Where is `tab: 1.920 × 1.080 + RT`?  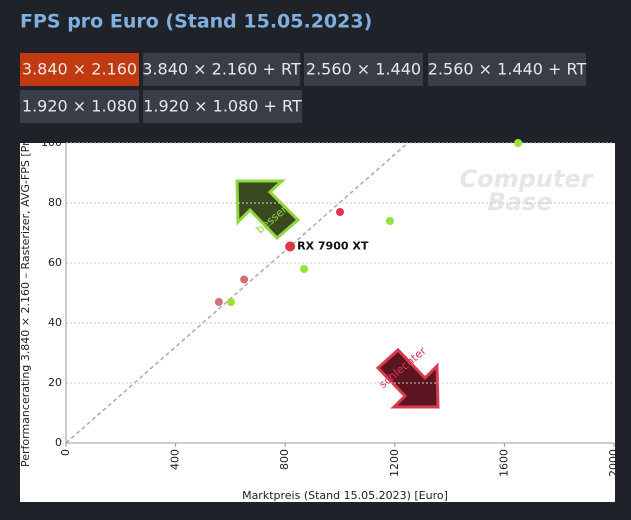
tab: 1.920 × 1.080 + RT is located at coordinates (222, 106).